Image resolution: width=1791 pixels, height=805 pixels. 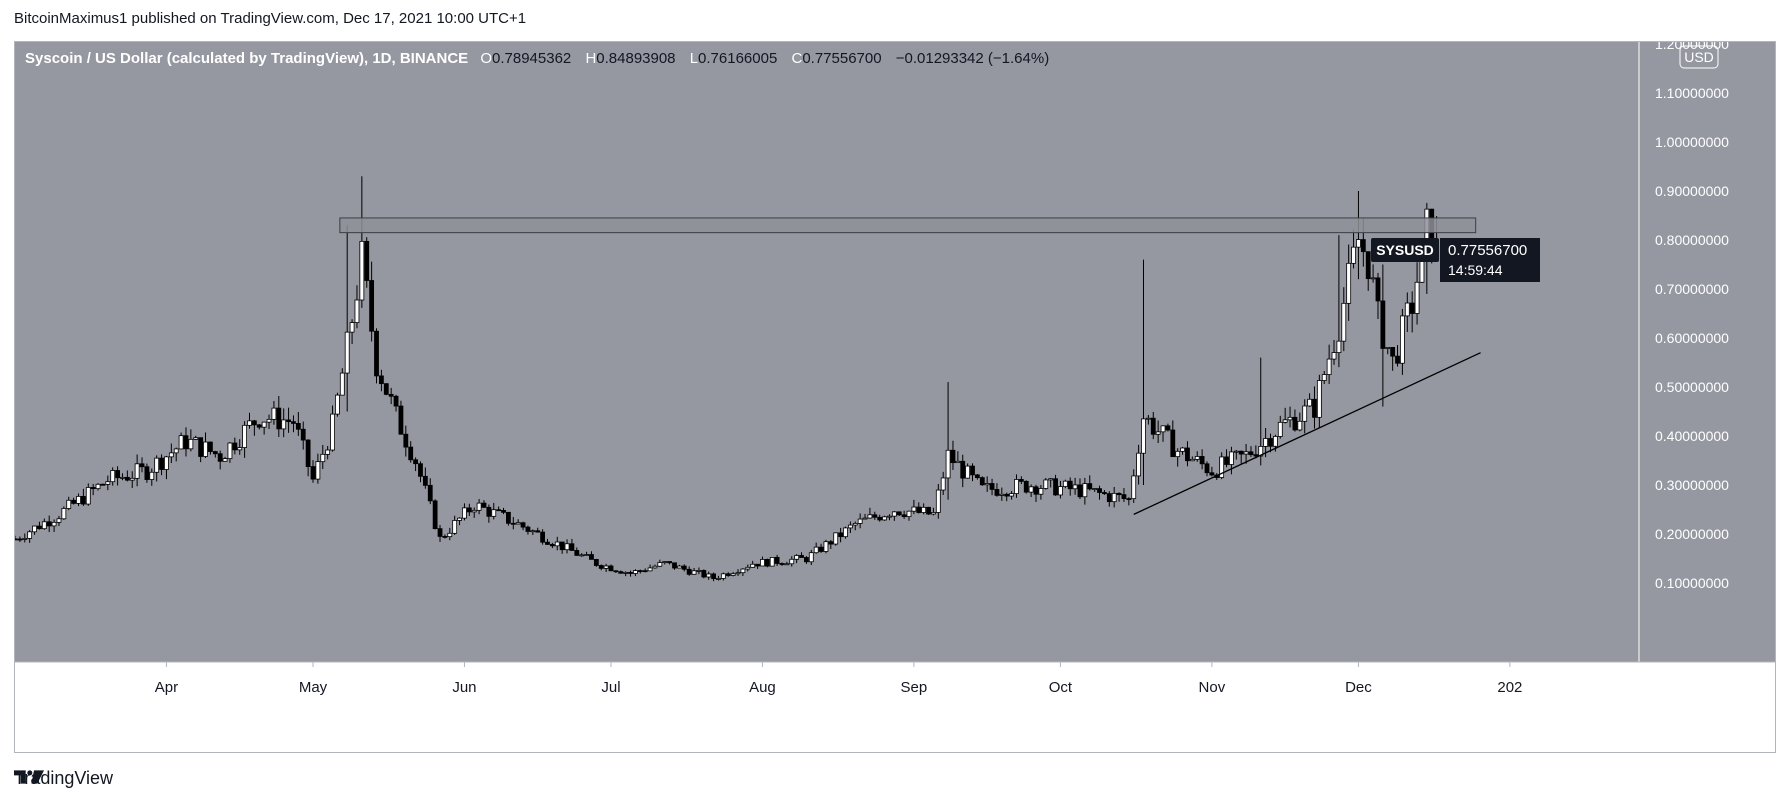 What do you see at coordinates (1699, 57) in the screenshot?
I see `currency-badge` at bounding box center [1699, 57].